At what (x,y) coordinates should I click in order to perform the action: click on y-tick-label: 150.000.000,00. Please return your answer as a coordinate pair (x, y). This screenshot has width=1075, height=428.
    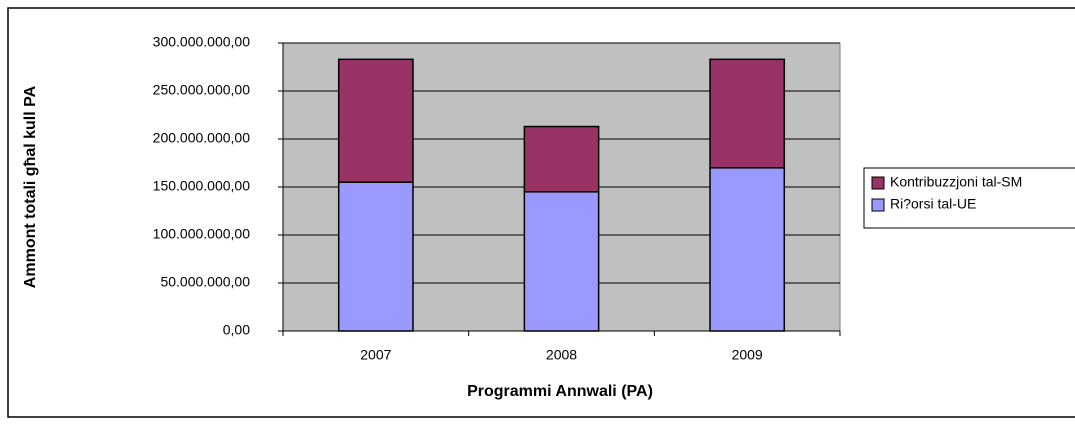
    Looking at the image, I should click on (202, 186).